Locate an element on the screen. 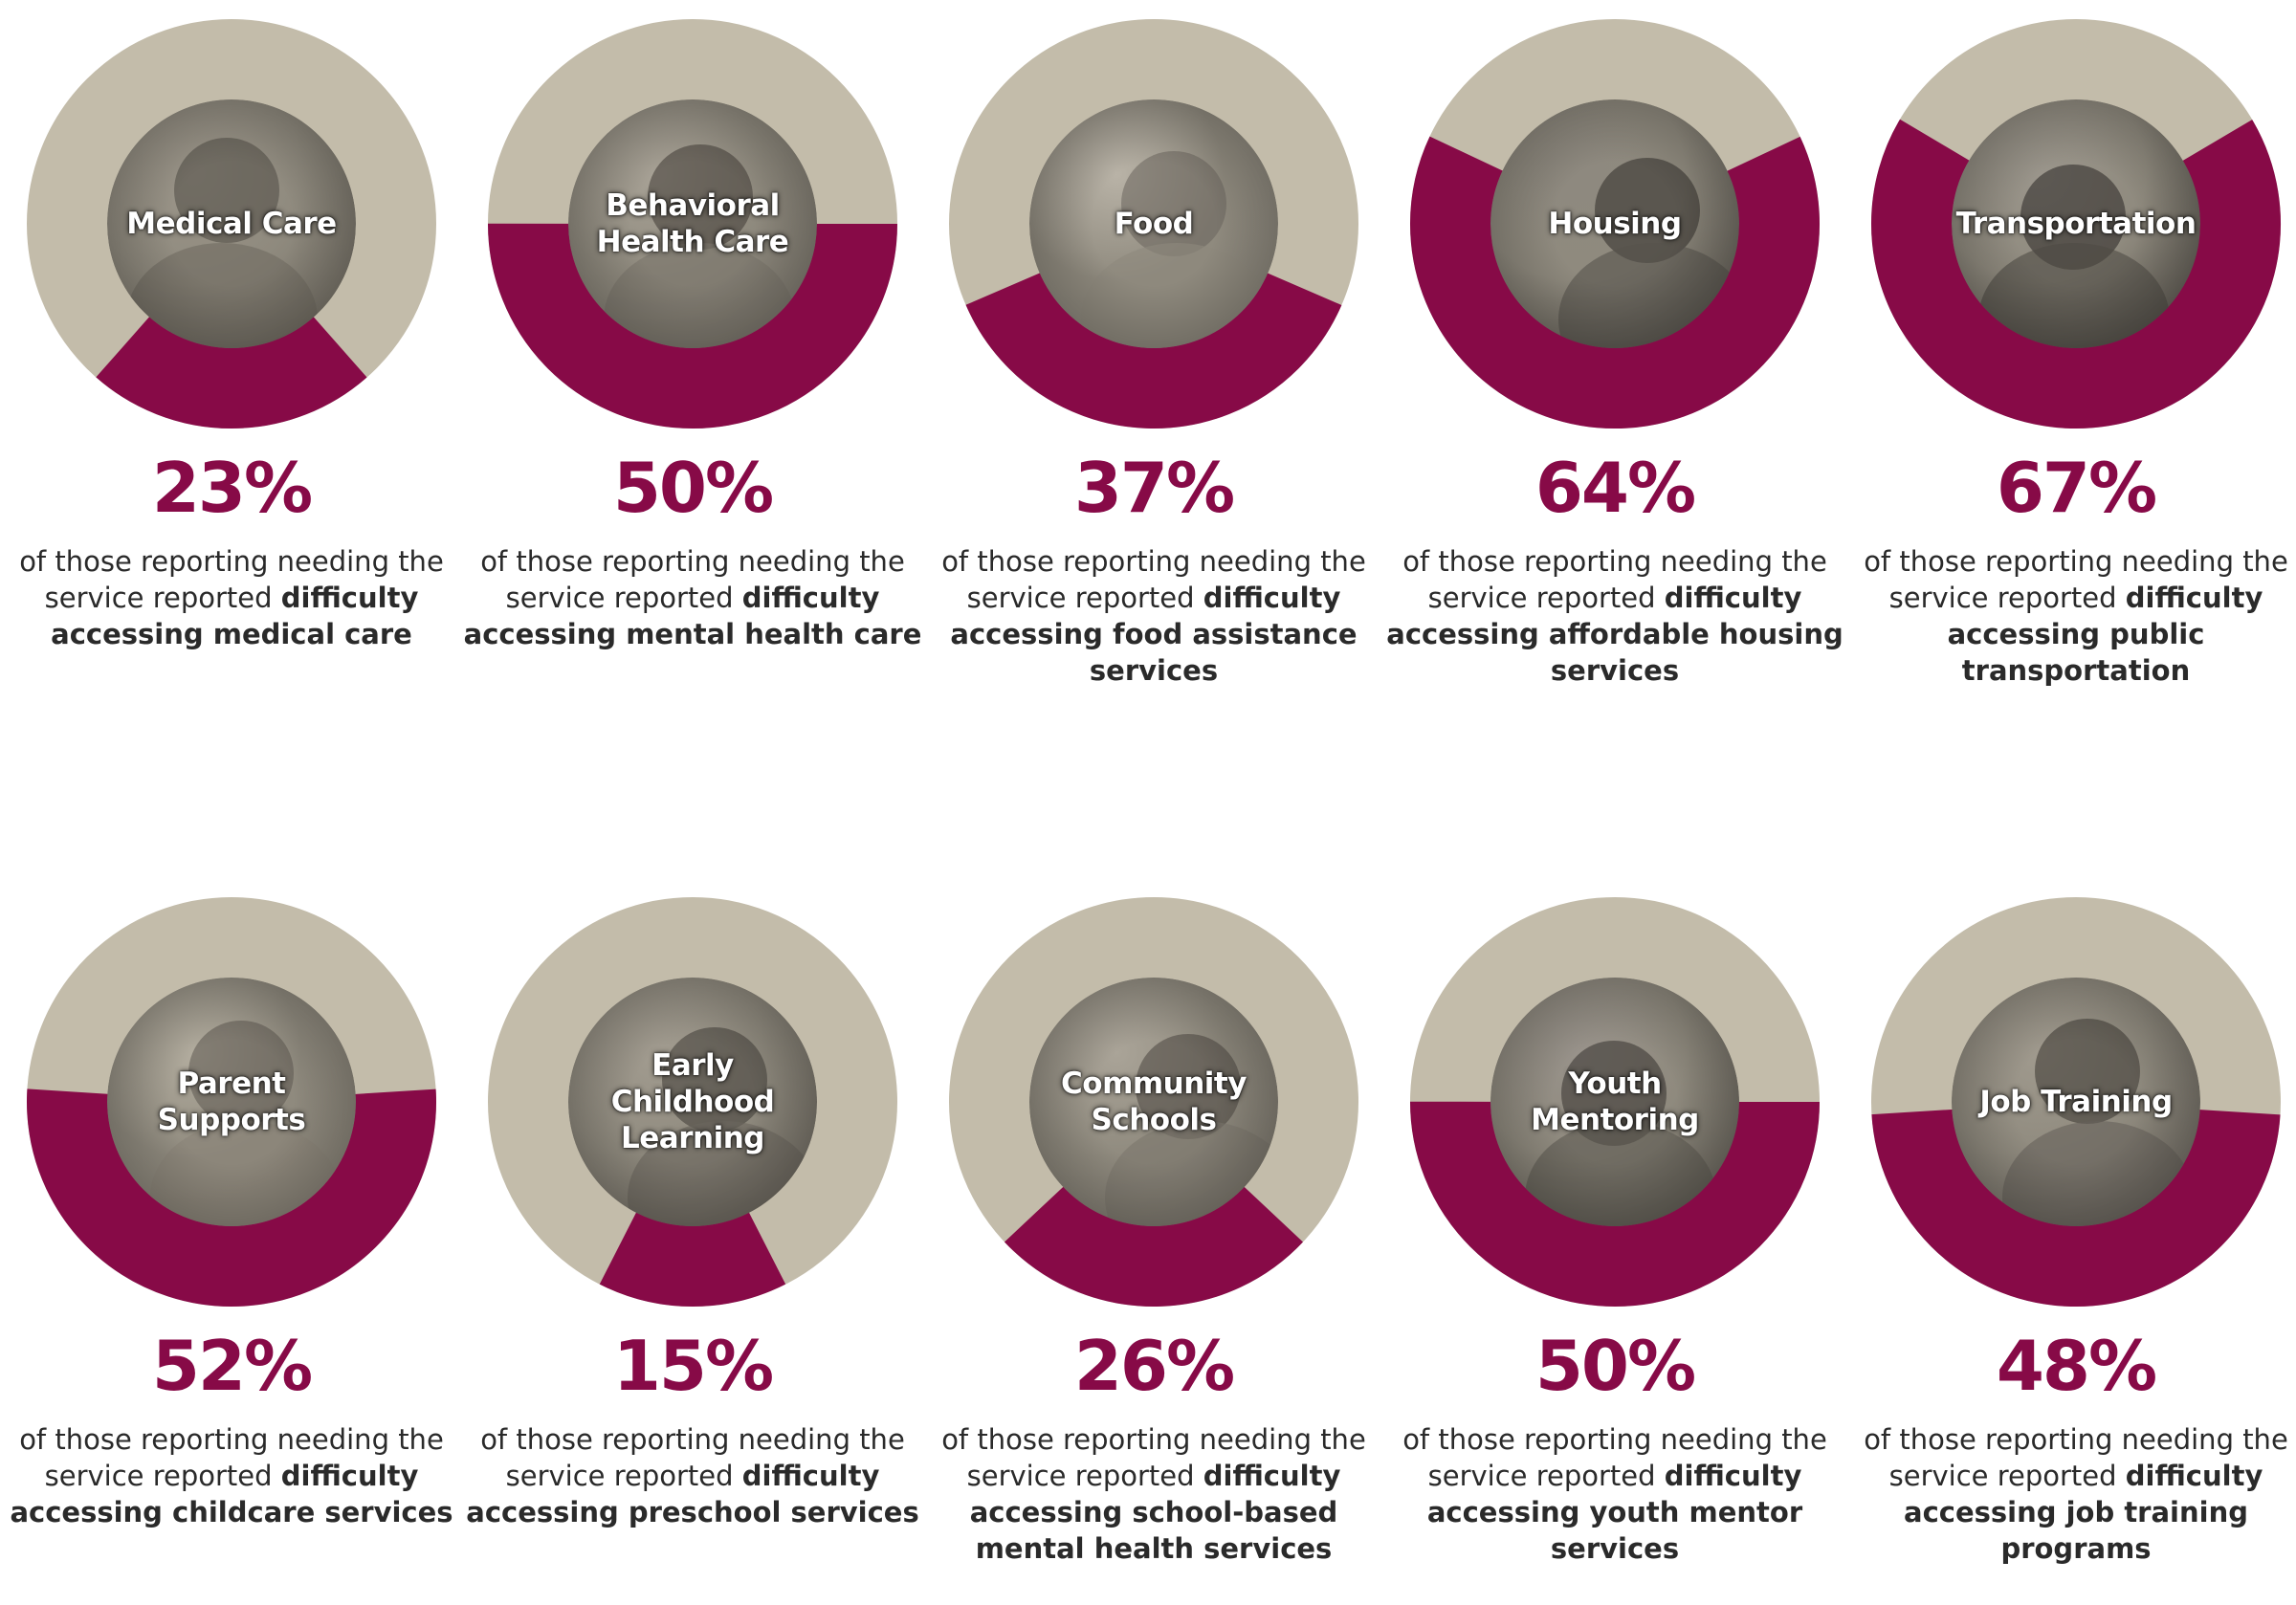 The height and width of the screenshot is (1605, 2296). service-label: Job Training is located at coordinates (2076, 1102).